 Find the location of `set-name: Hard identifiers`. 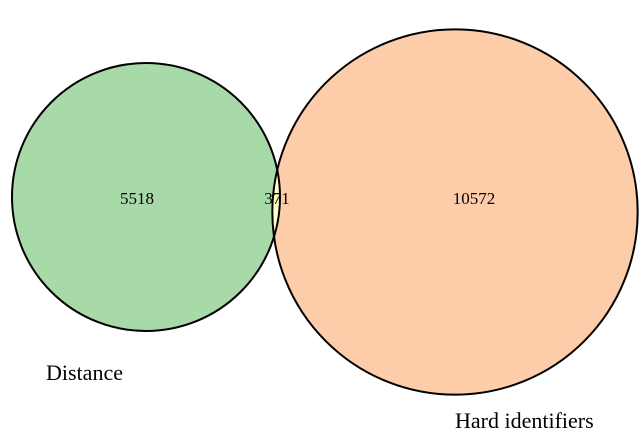

set-name: Hard identifiers is located at coordinates (524, 420).